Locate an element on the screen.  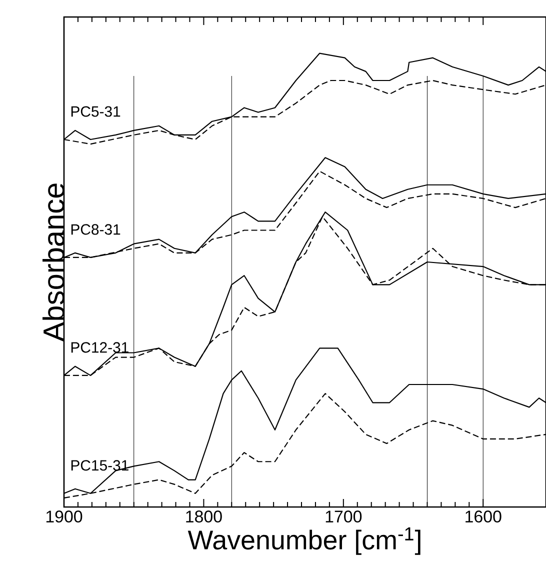
annotation: PC8-31 is located at coordinates (95, 229).